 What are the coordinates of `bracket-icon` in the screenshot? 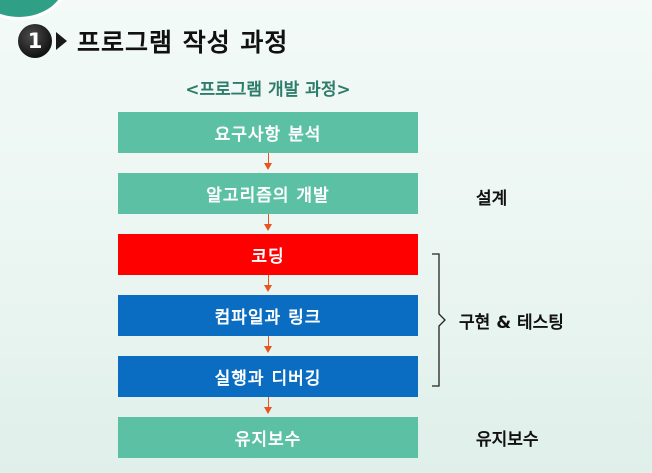 It's located at (439, 320).